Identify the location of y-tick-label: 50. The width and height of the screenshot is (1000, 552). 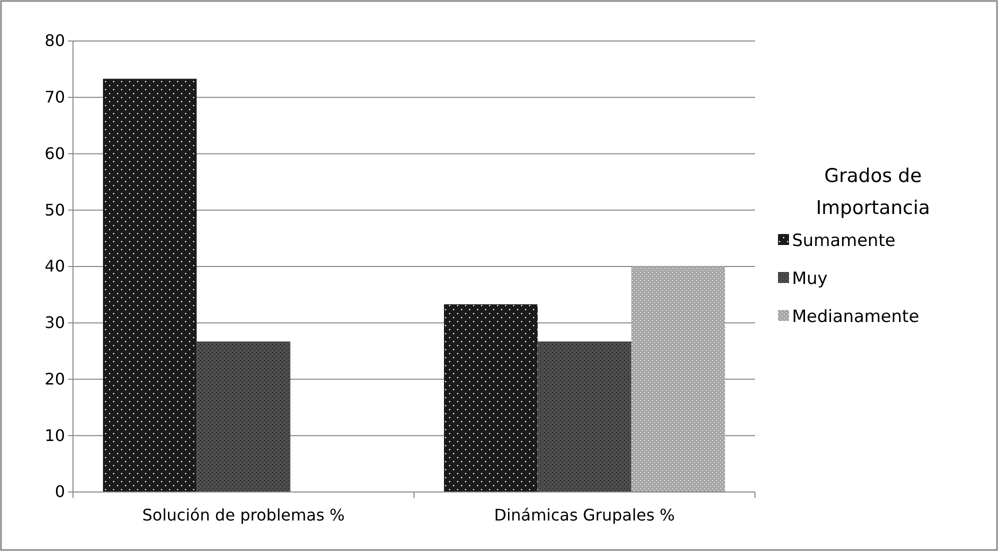
(54, 210).